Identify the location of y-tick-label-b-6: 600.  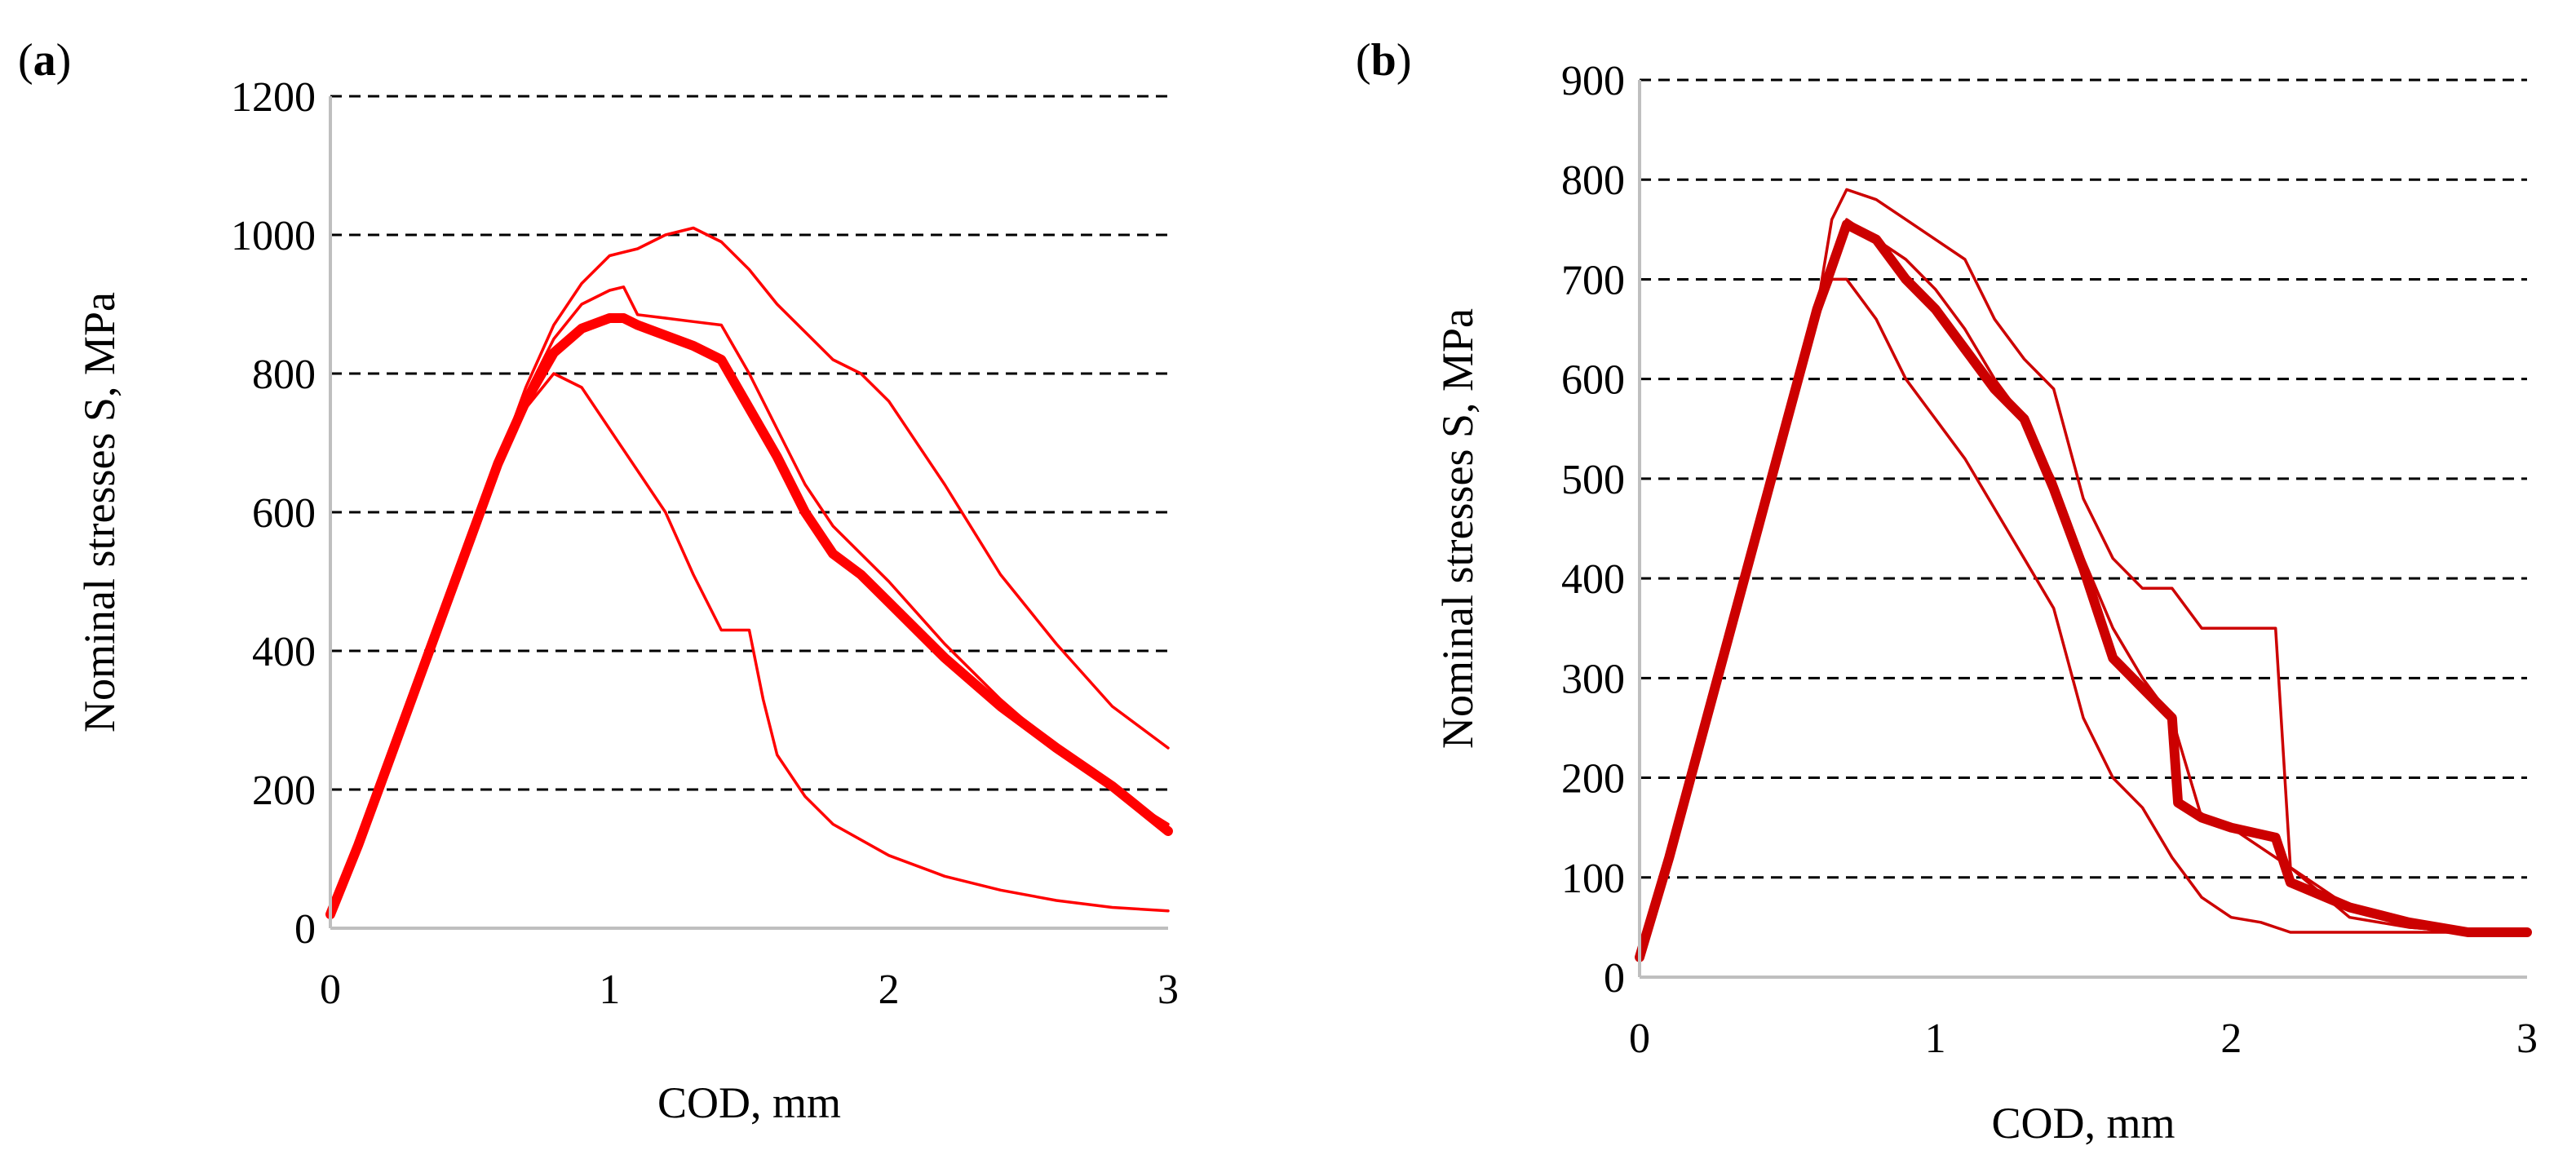
(1593, 380).